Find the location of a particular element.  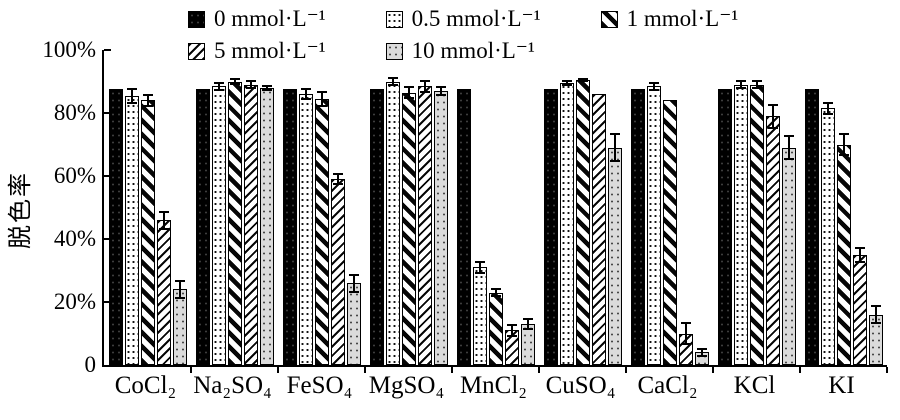

bar-group-FeSO₄ is located at coordinates (321, 207).